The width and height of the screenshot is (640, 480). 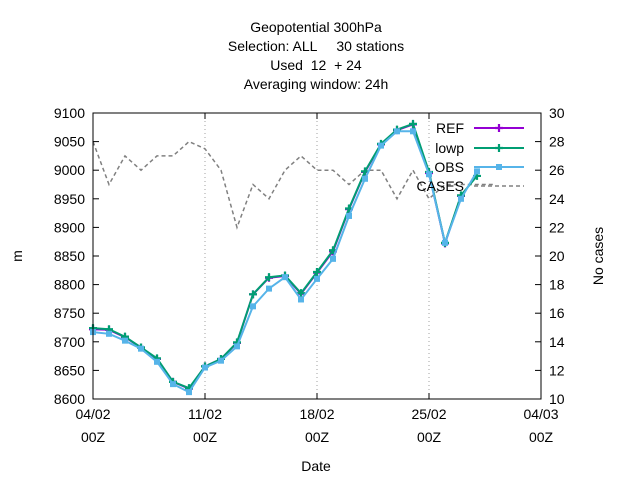 I want to click on x-tick-label-date: 25/02, so click(x=428, y=414).